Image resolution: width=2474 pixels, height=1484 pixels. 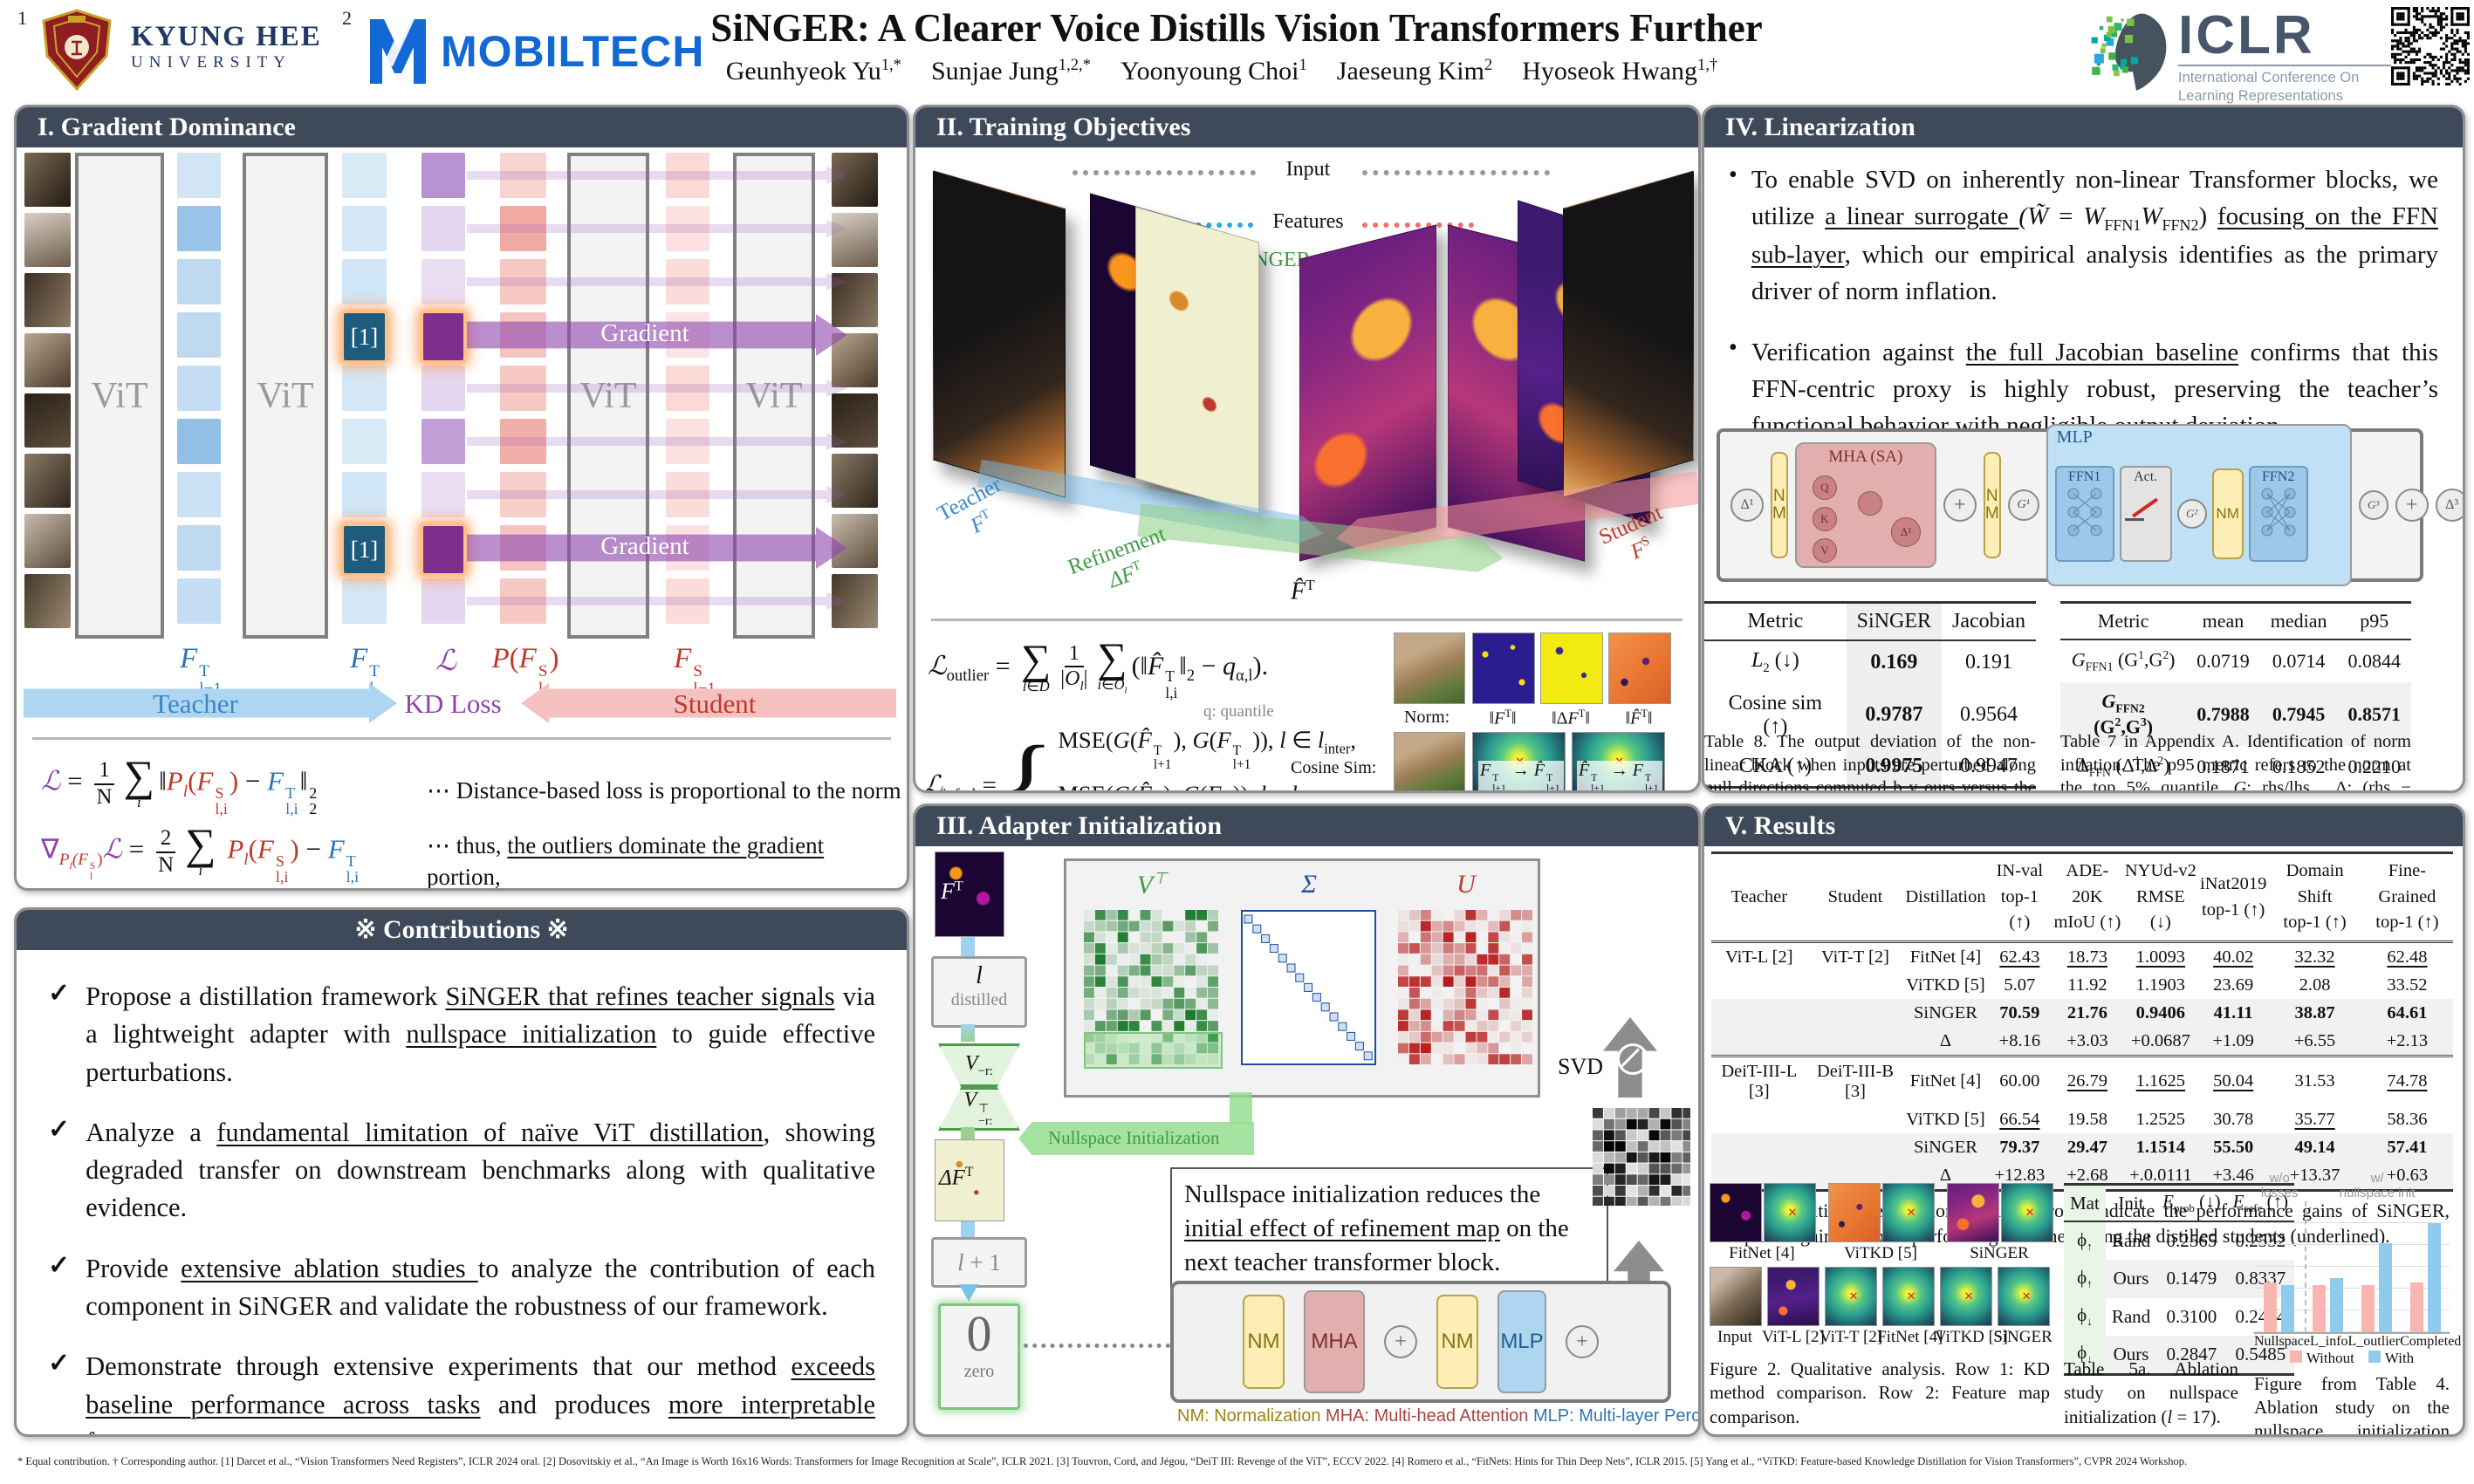 I want to click on table-row: ΔFFN (Δ1,Δ2) 0.1871 0.1852 0.2210, so click(x=2236, y=767).